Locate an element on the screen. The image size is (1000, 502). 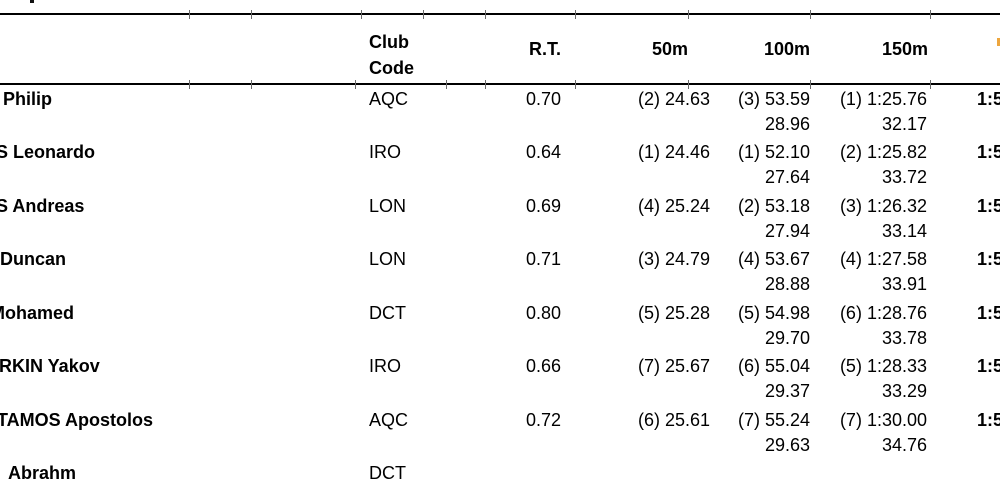
lap-150m: 33.78 is located at coordinates (904, 338).